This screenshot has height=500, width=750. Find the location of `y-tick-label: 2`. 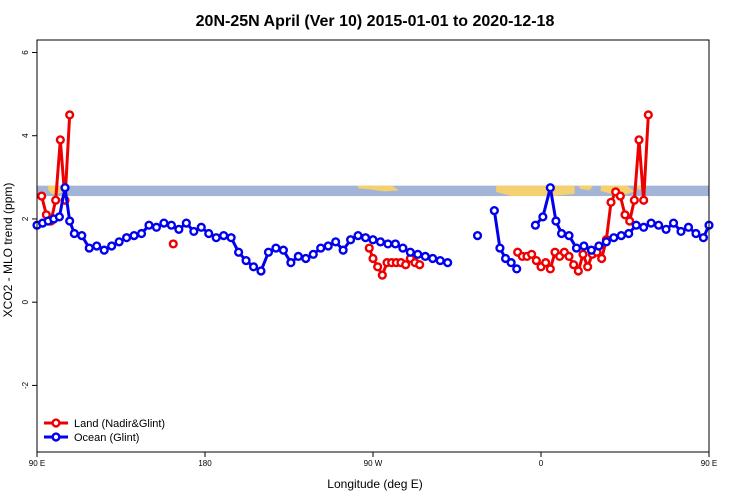

y-tick-label: 2 is located at coordinates (25, 218).